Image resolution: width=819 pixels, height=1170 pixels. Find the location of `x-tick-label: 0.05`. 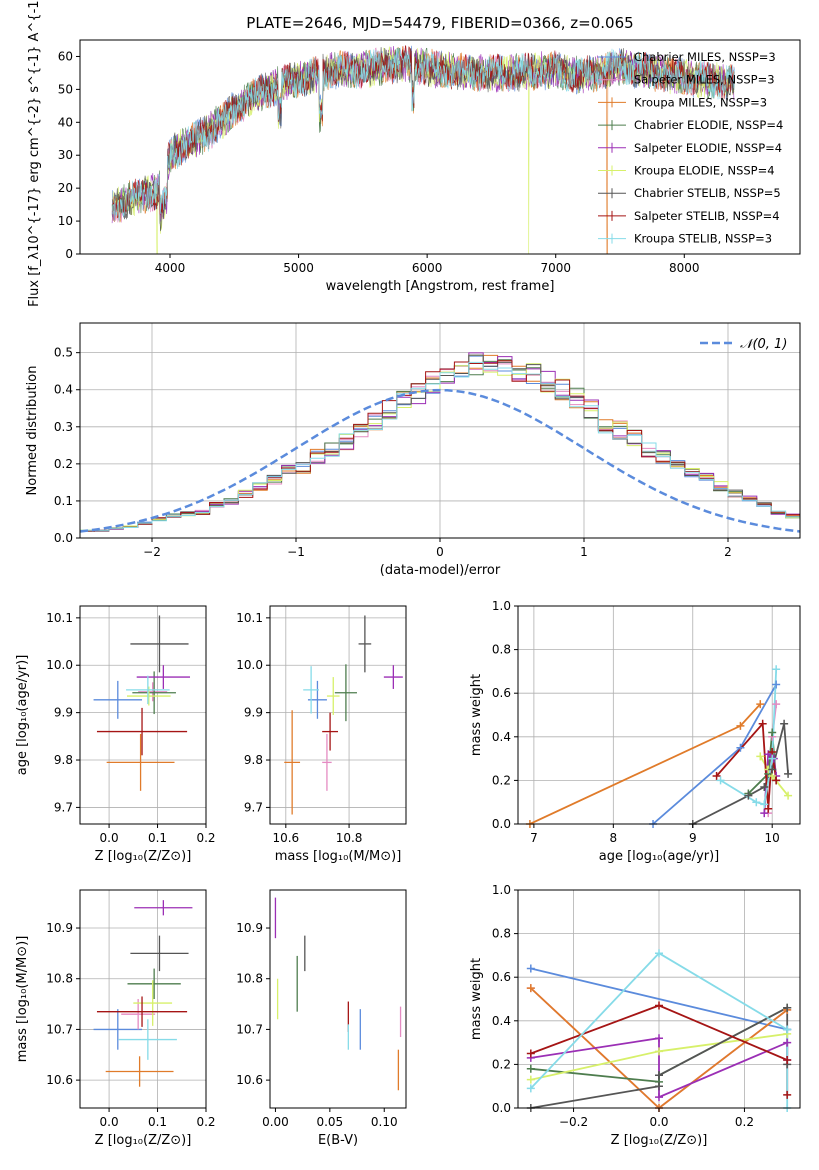

x-tick-label: 0.05 is located at coordinates (329, 1122).